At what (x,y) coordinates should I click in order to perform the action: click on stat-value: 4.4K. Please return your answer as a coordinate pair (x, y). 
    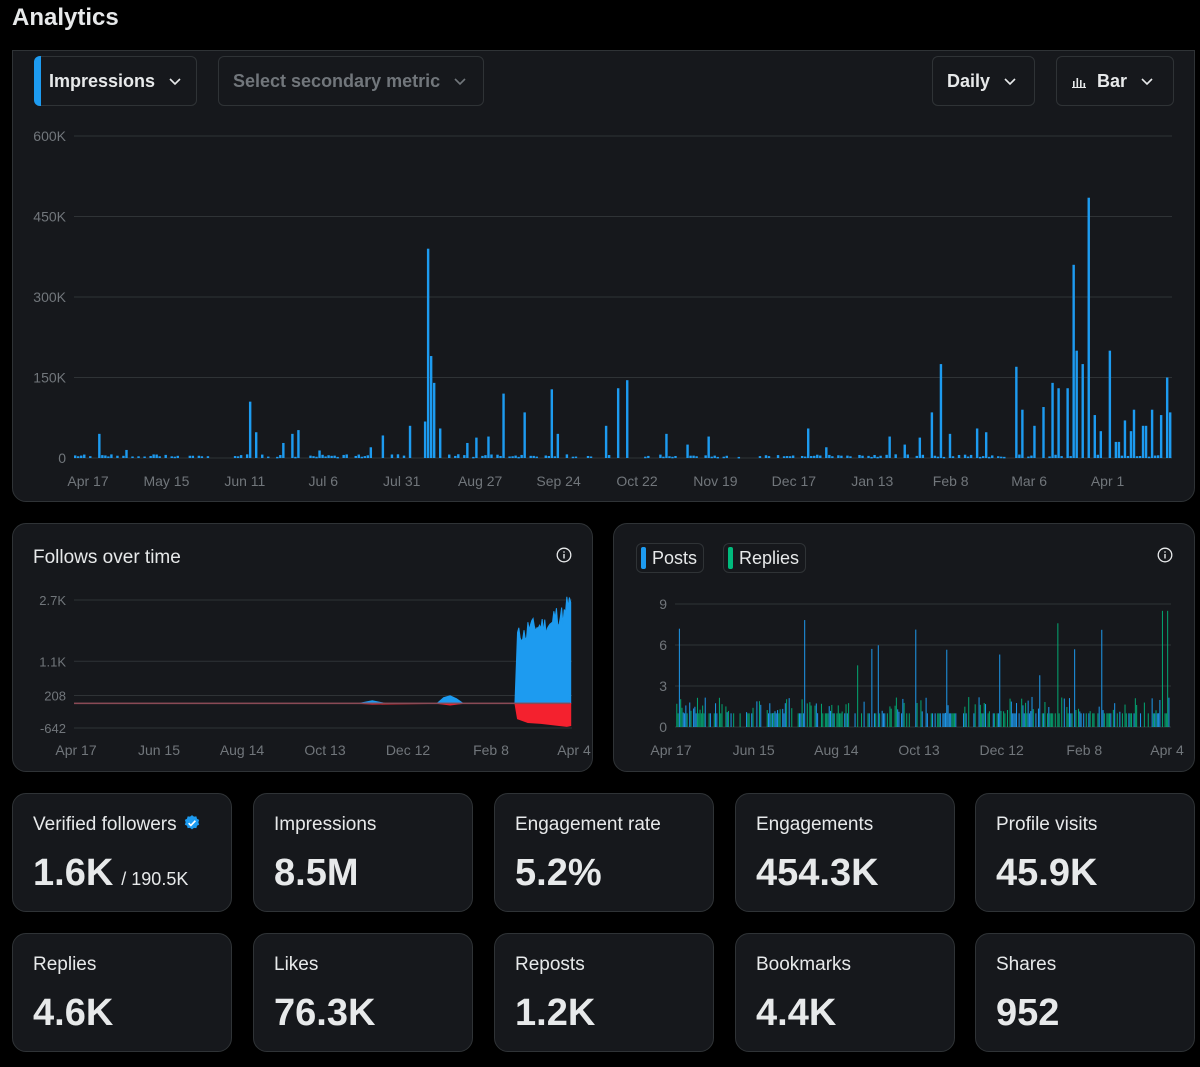
    Looking at the image, I should click on (796, 1013).